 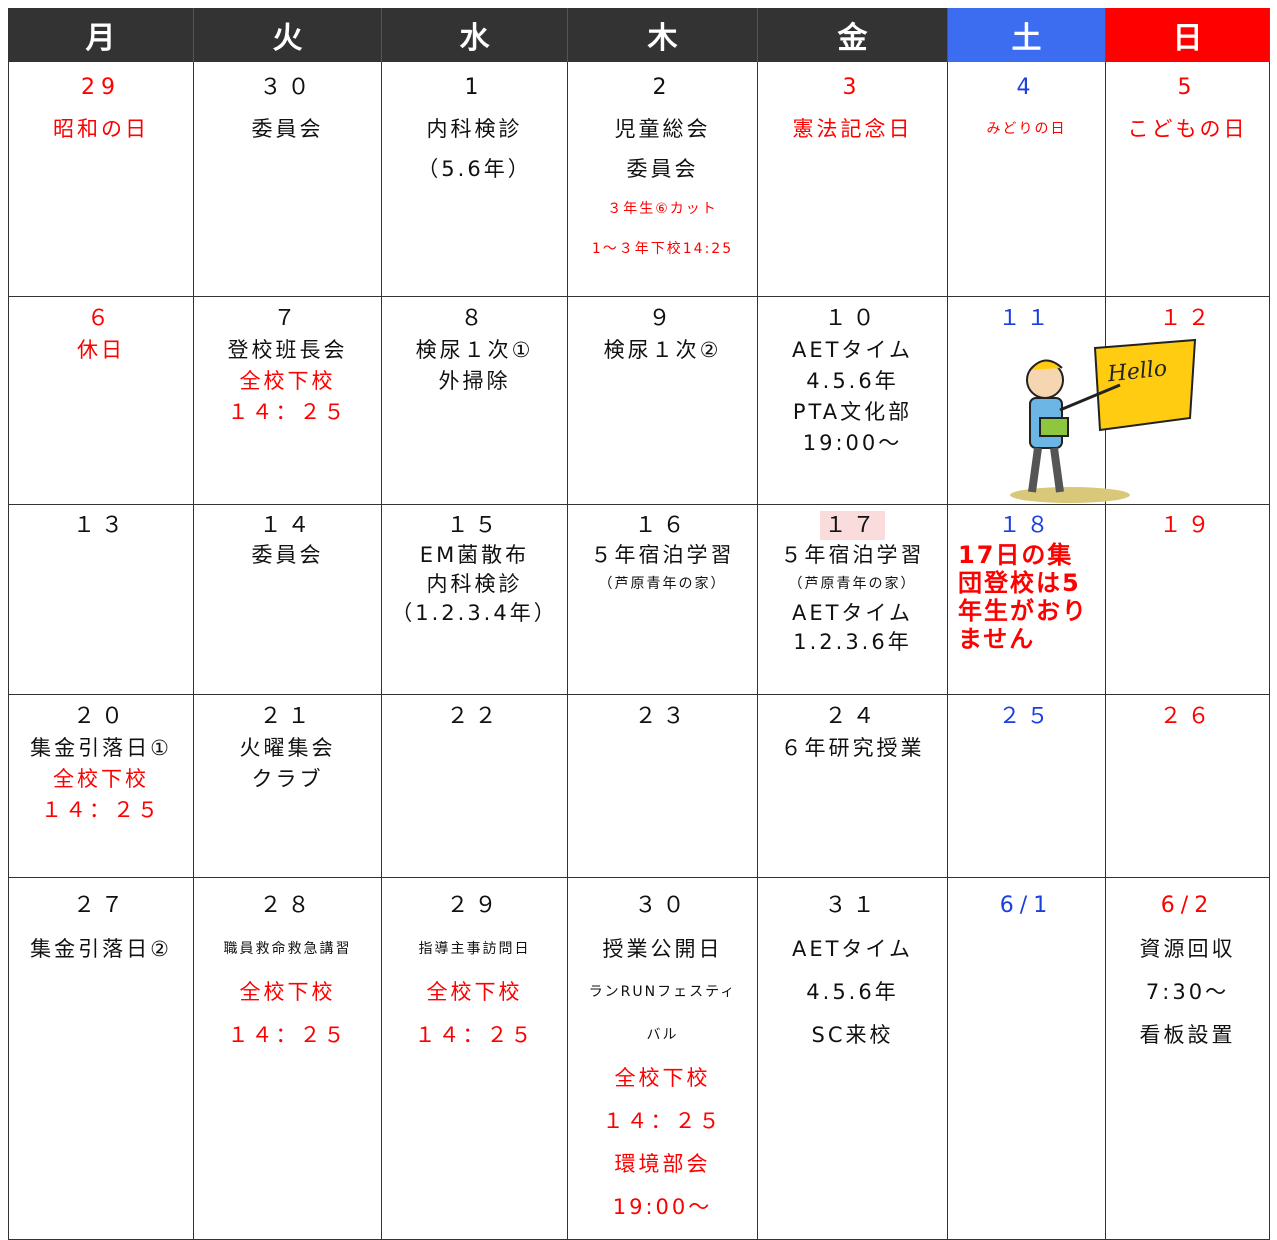 I want to click on date-number: 6/1, so click(x=1026, y=905).